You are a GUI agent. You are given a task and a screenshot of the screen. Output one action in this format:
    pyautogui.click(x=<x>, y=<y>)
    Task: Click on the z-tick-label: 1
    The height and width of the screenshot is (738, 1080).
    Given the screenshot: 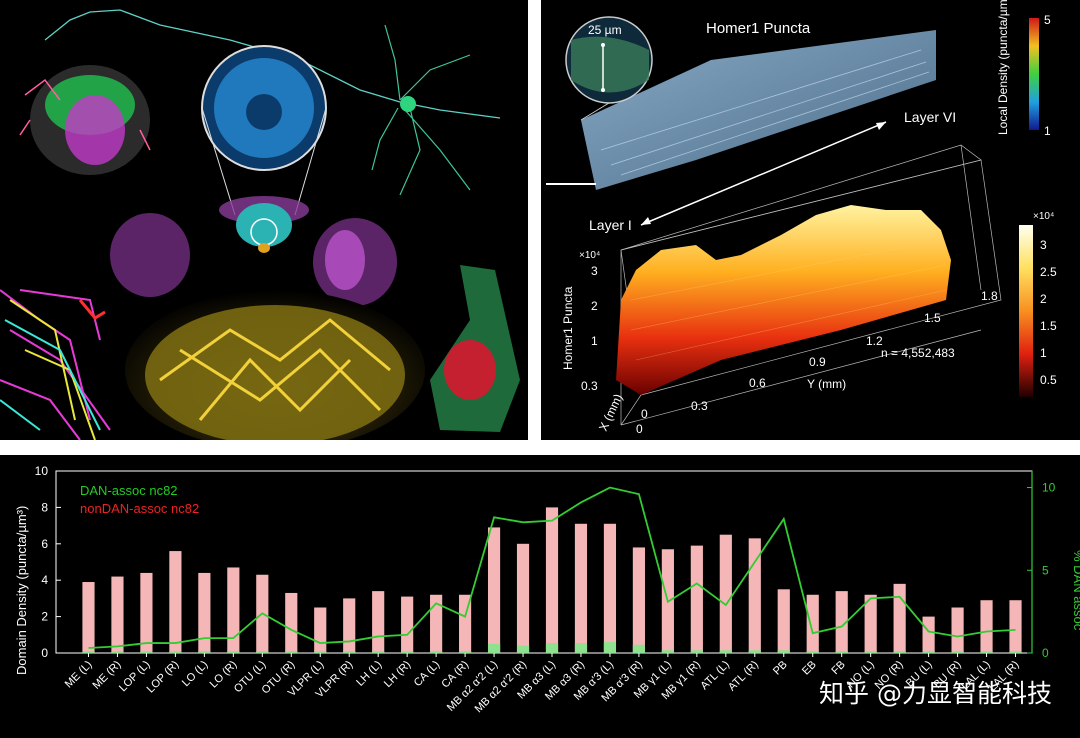 What is the action you would take?
    pyautogui.click(x=594, y=341)
    